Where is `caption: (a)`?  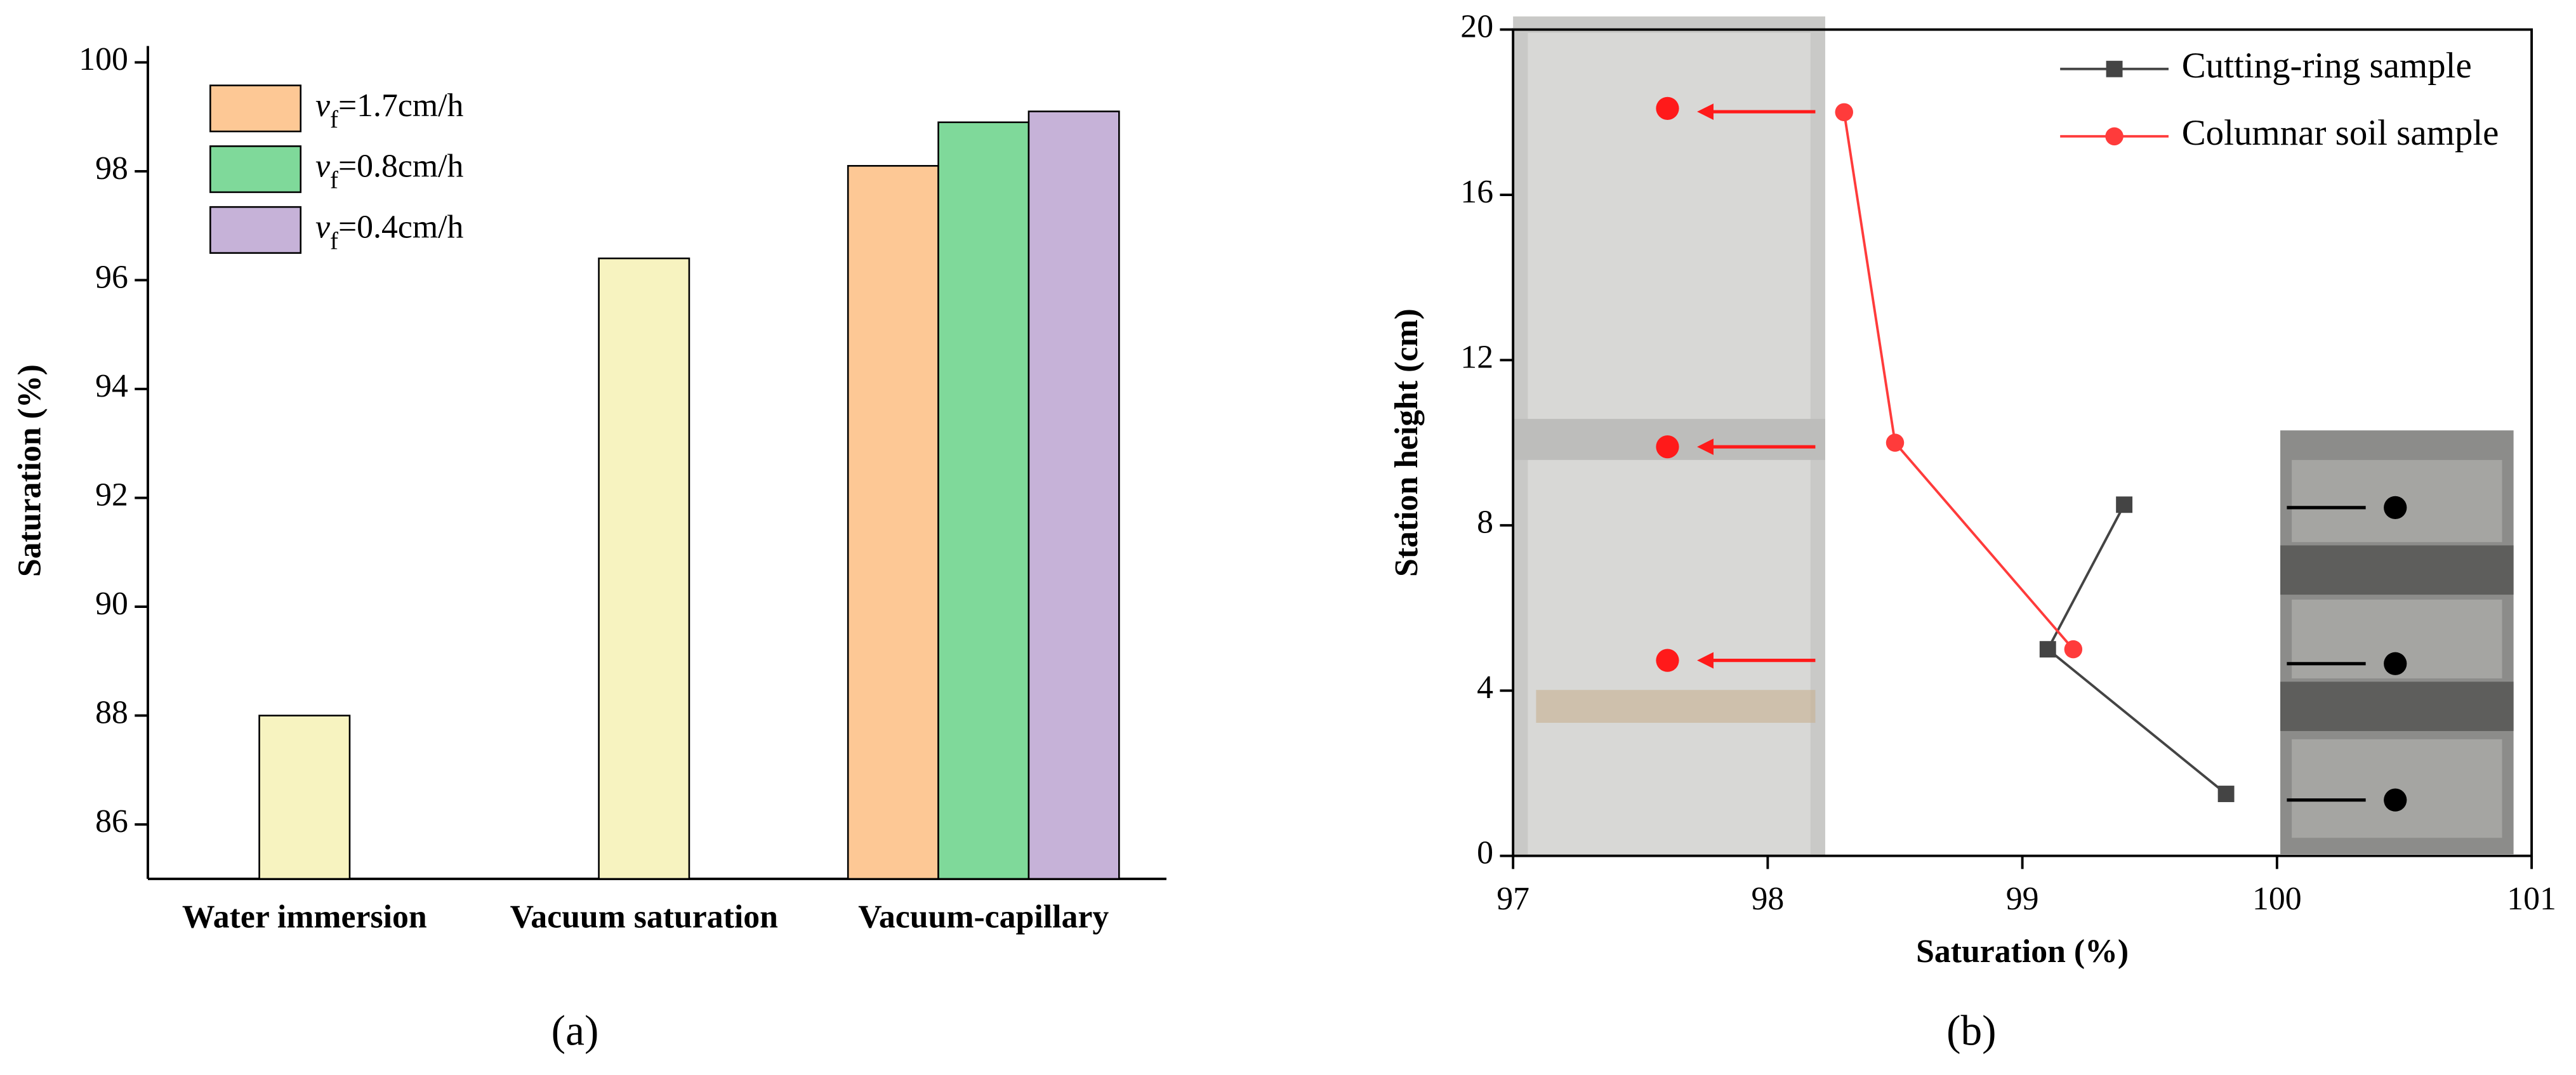 caption: (a) is located at coordinates (575, 1030).